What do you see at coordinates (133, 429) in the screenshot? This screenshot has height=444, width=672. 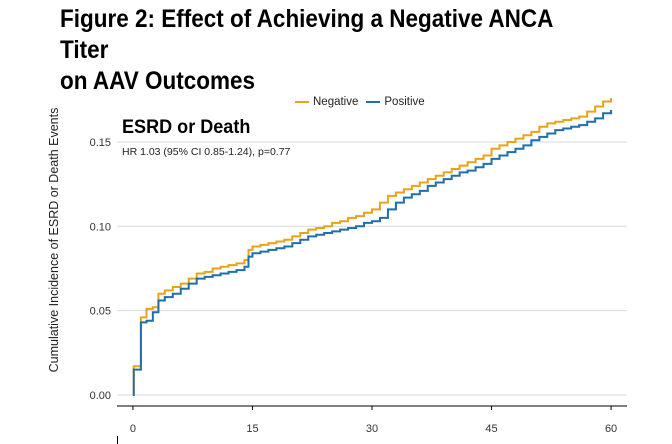 I see `x-tick-label: 0` at bounding box center [133, 429].